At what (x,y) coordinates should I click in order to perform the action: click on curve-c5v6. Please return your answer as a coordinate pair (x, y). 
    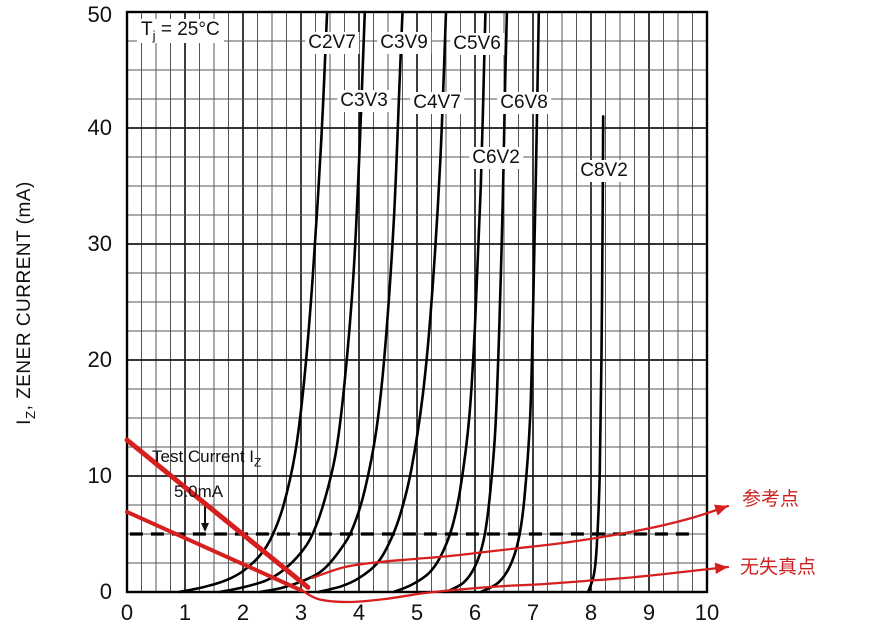
    Looking at the image, I should click on (439, 302).